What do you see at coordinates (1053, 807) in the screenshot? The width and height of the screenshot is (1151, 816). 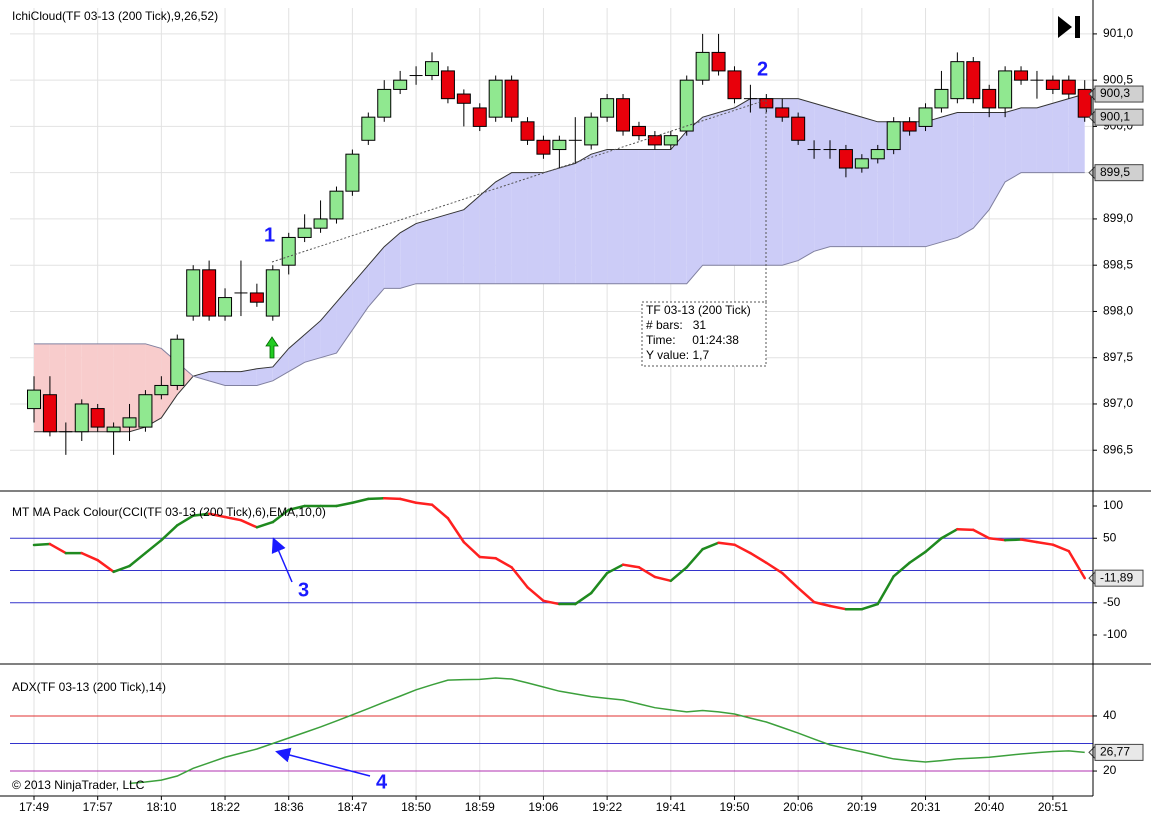 I see `x-tick-label: 20:51` at bounding box center [1053, 807].